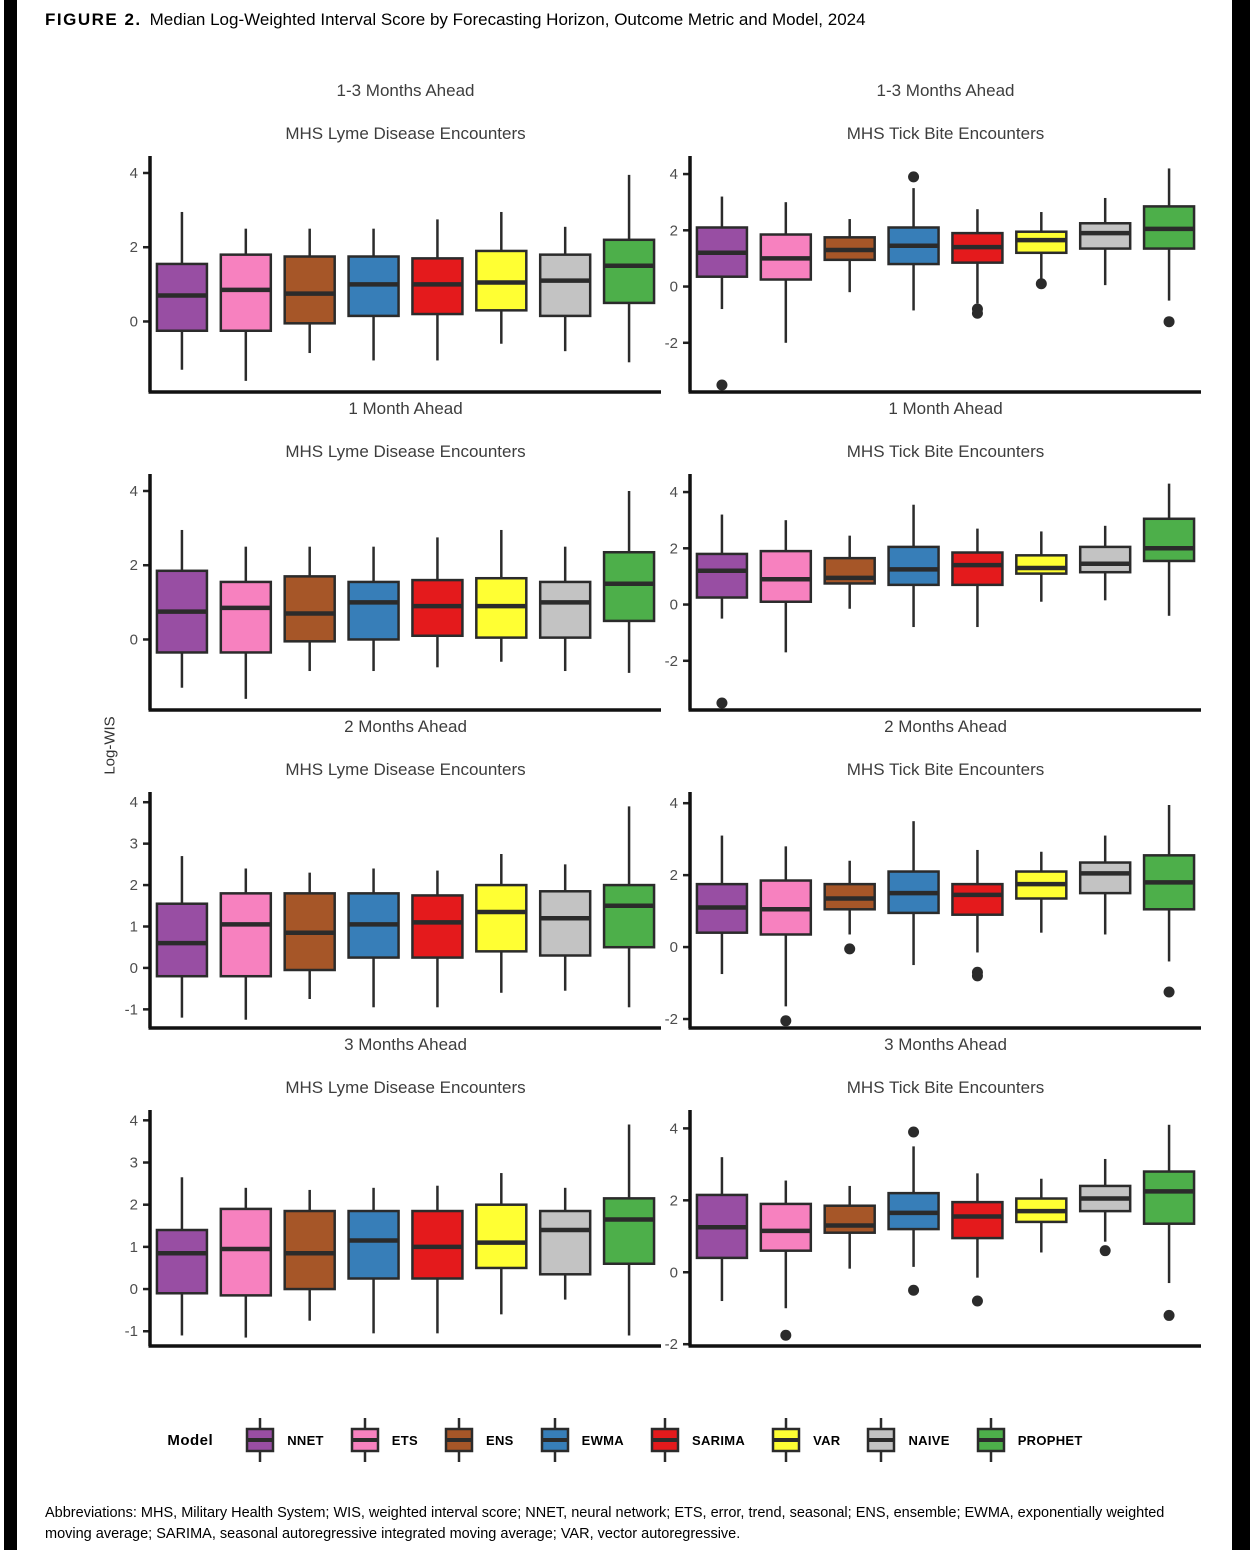 The height and width of the screenshot is (1550, 1250). What do you see at coordinates (404, 1440) in the screenshot?
I see `legend-model-label: ETS` at bounding box center [404, 1440].